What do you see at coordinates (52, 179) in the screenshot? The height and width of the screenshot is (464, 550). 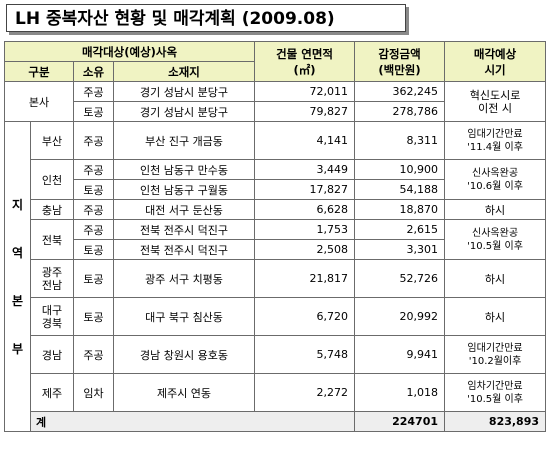 I see `region-cell: 인천` at bounding box center [52, 179].